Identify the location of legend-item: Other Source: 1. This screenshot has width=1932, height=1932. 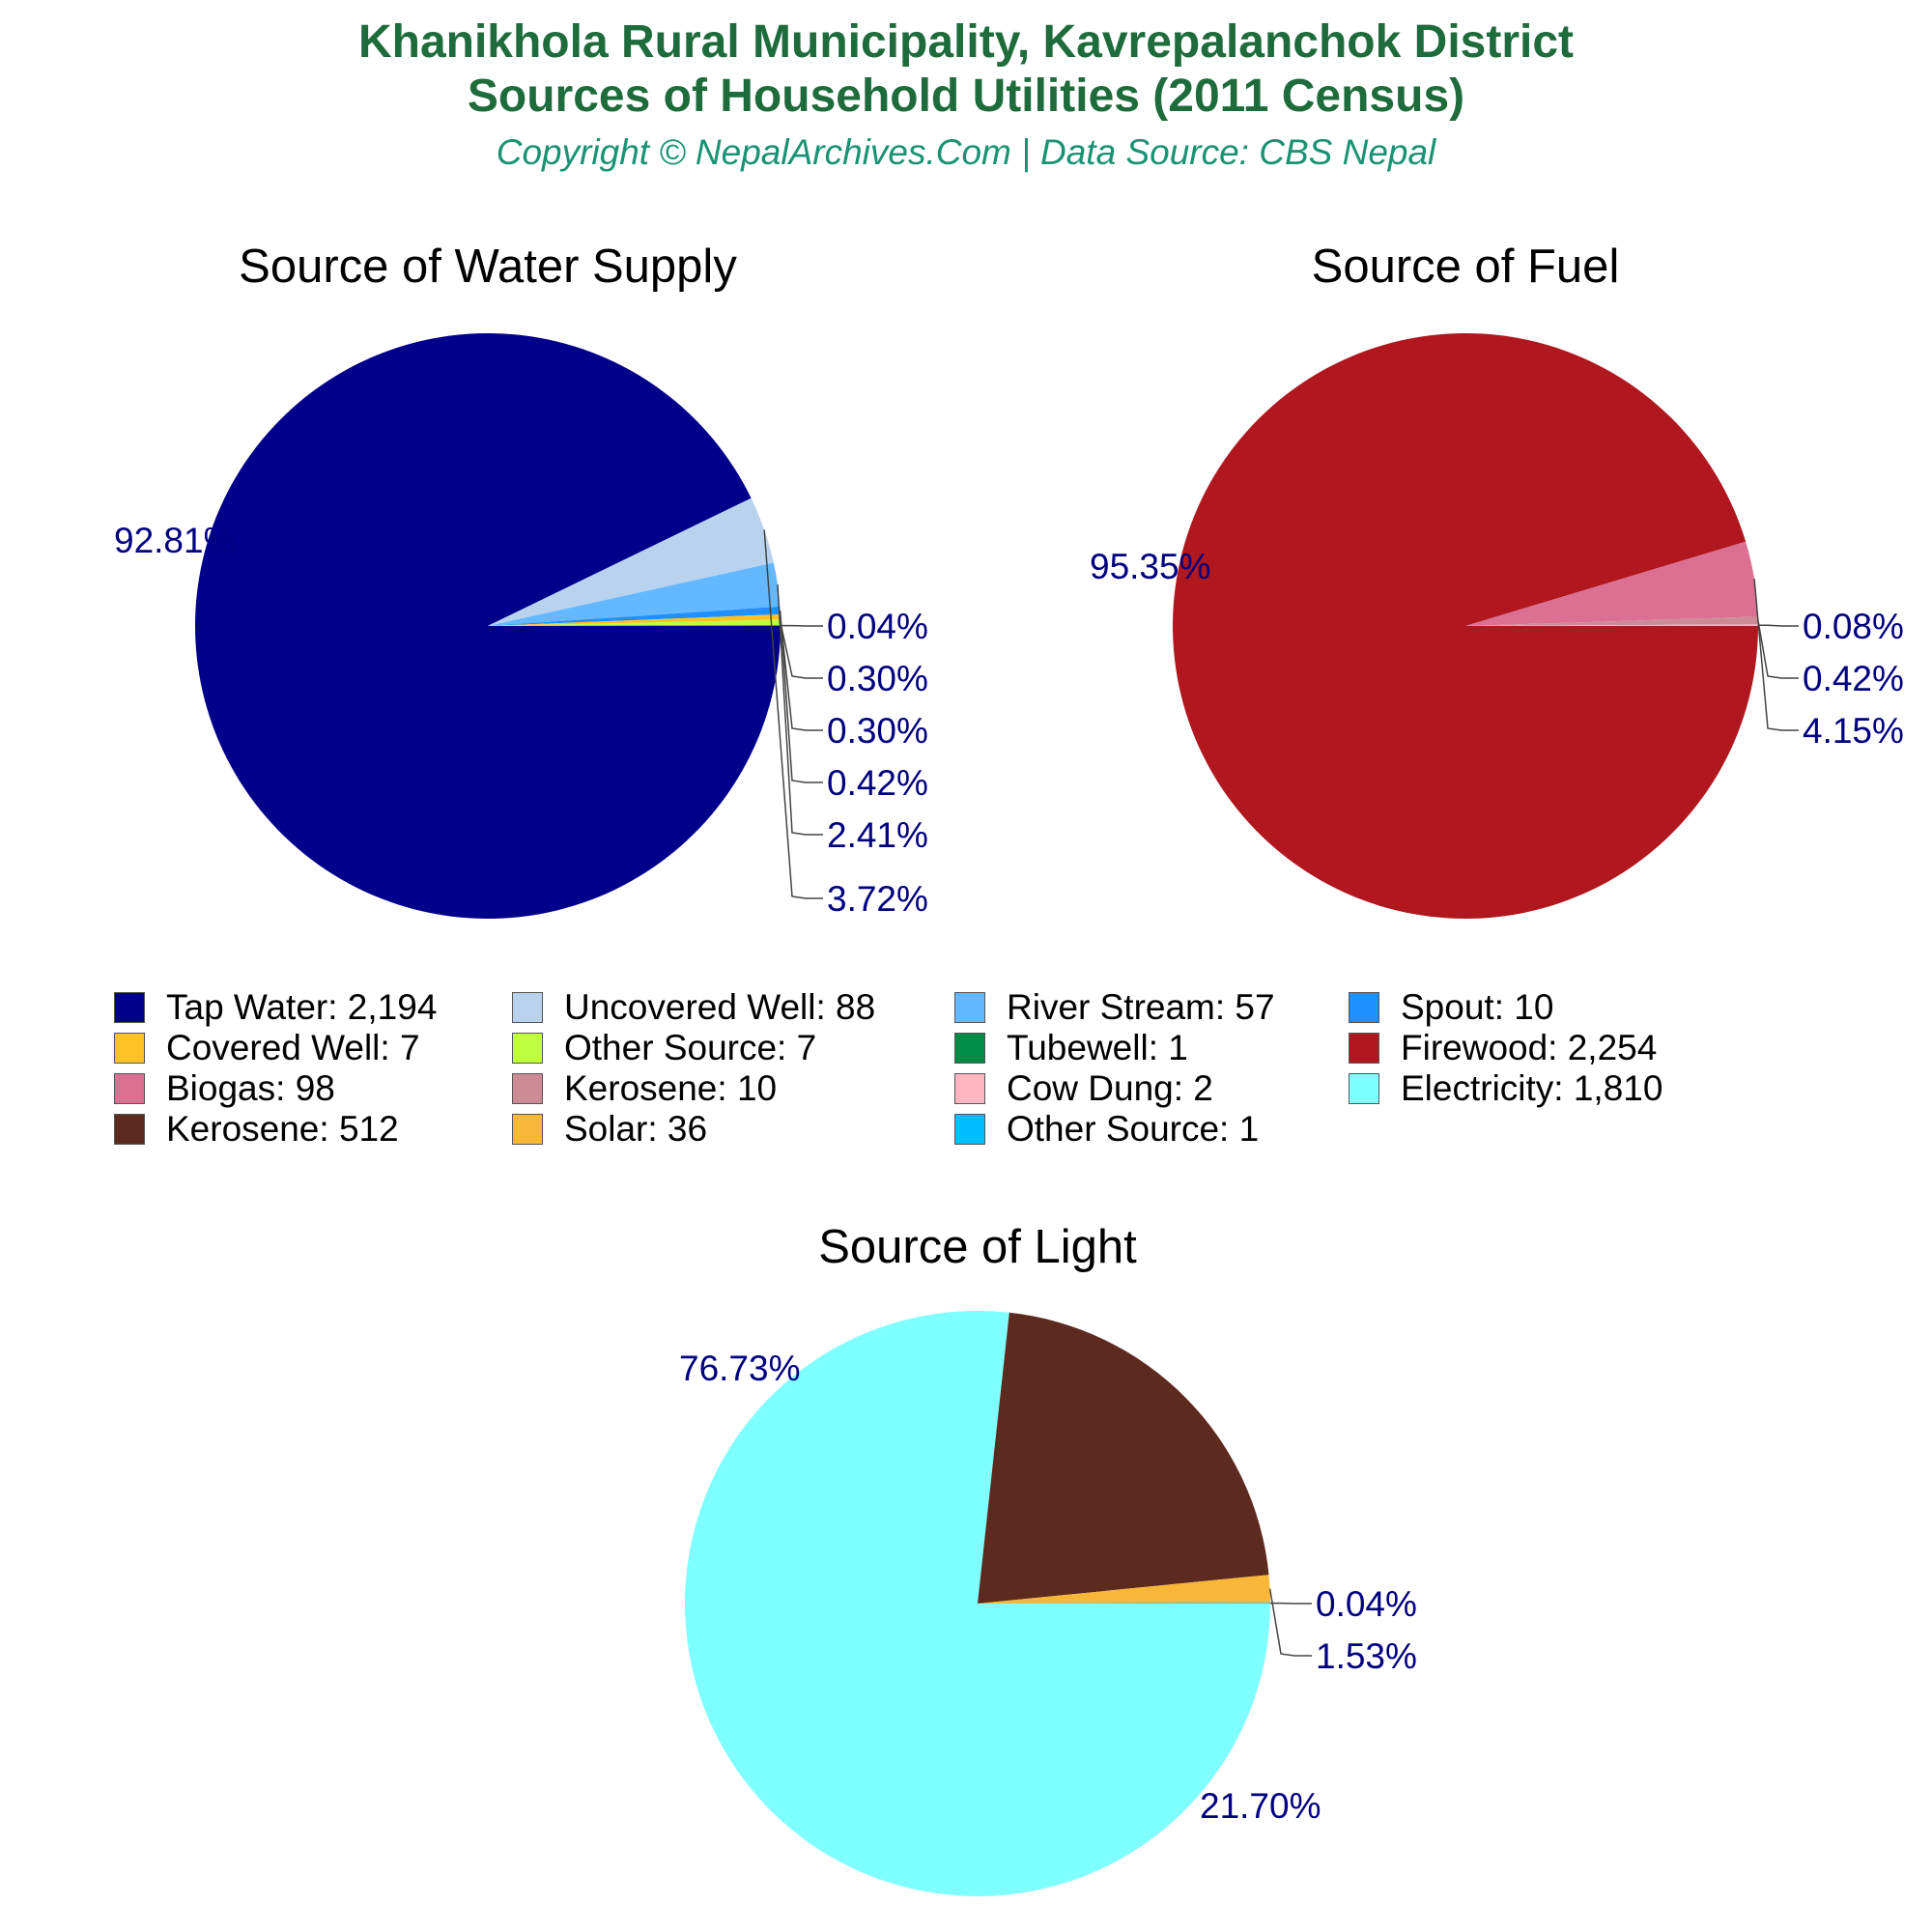
(1106, 1129).